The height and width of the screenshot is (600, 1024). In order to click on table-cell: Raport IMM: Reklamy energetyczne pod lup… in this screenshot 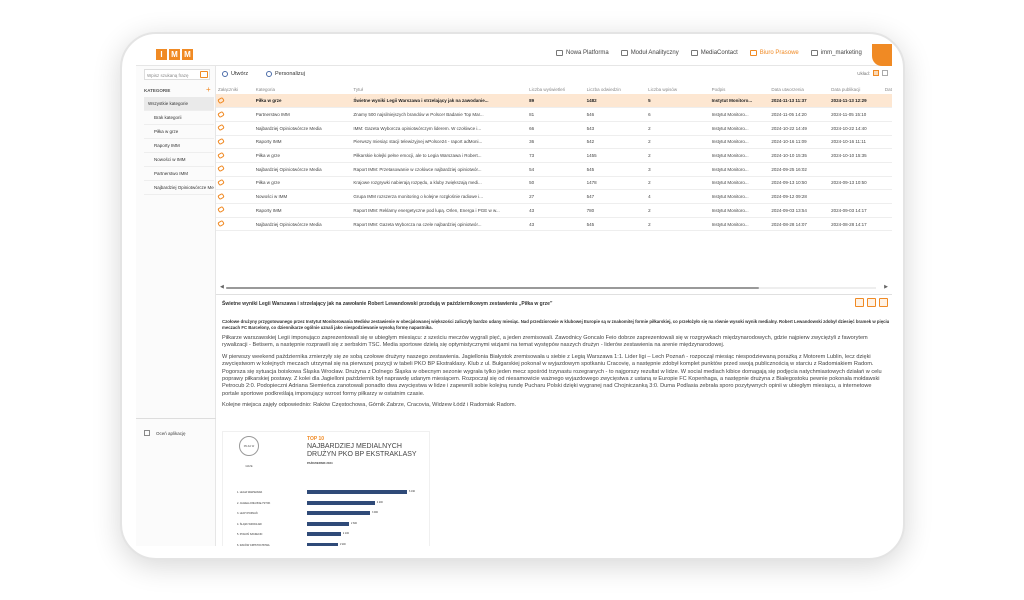, I will do `click(439, 210)`.